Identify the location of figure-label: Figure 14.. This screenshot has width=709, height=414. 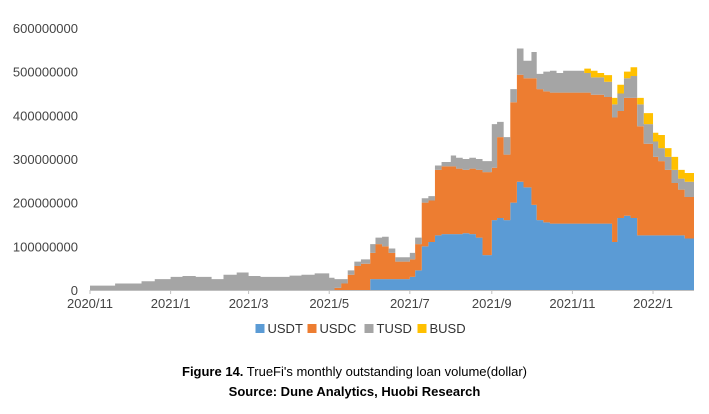
(213, 371).